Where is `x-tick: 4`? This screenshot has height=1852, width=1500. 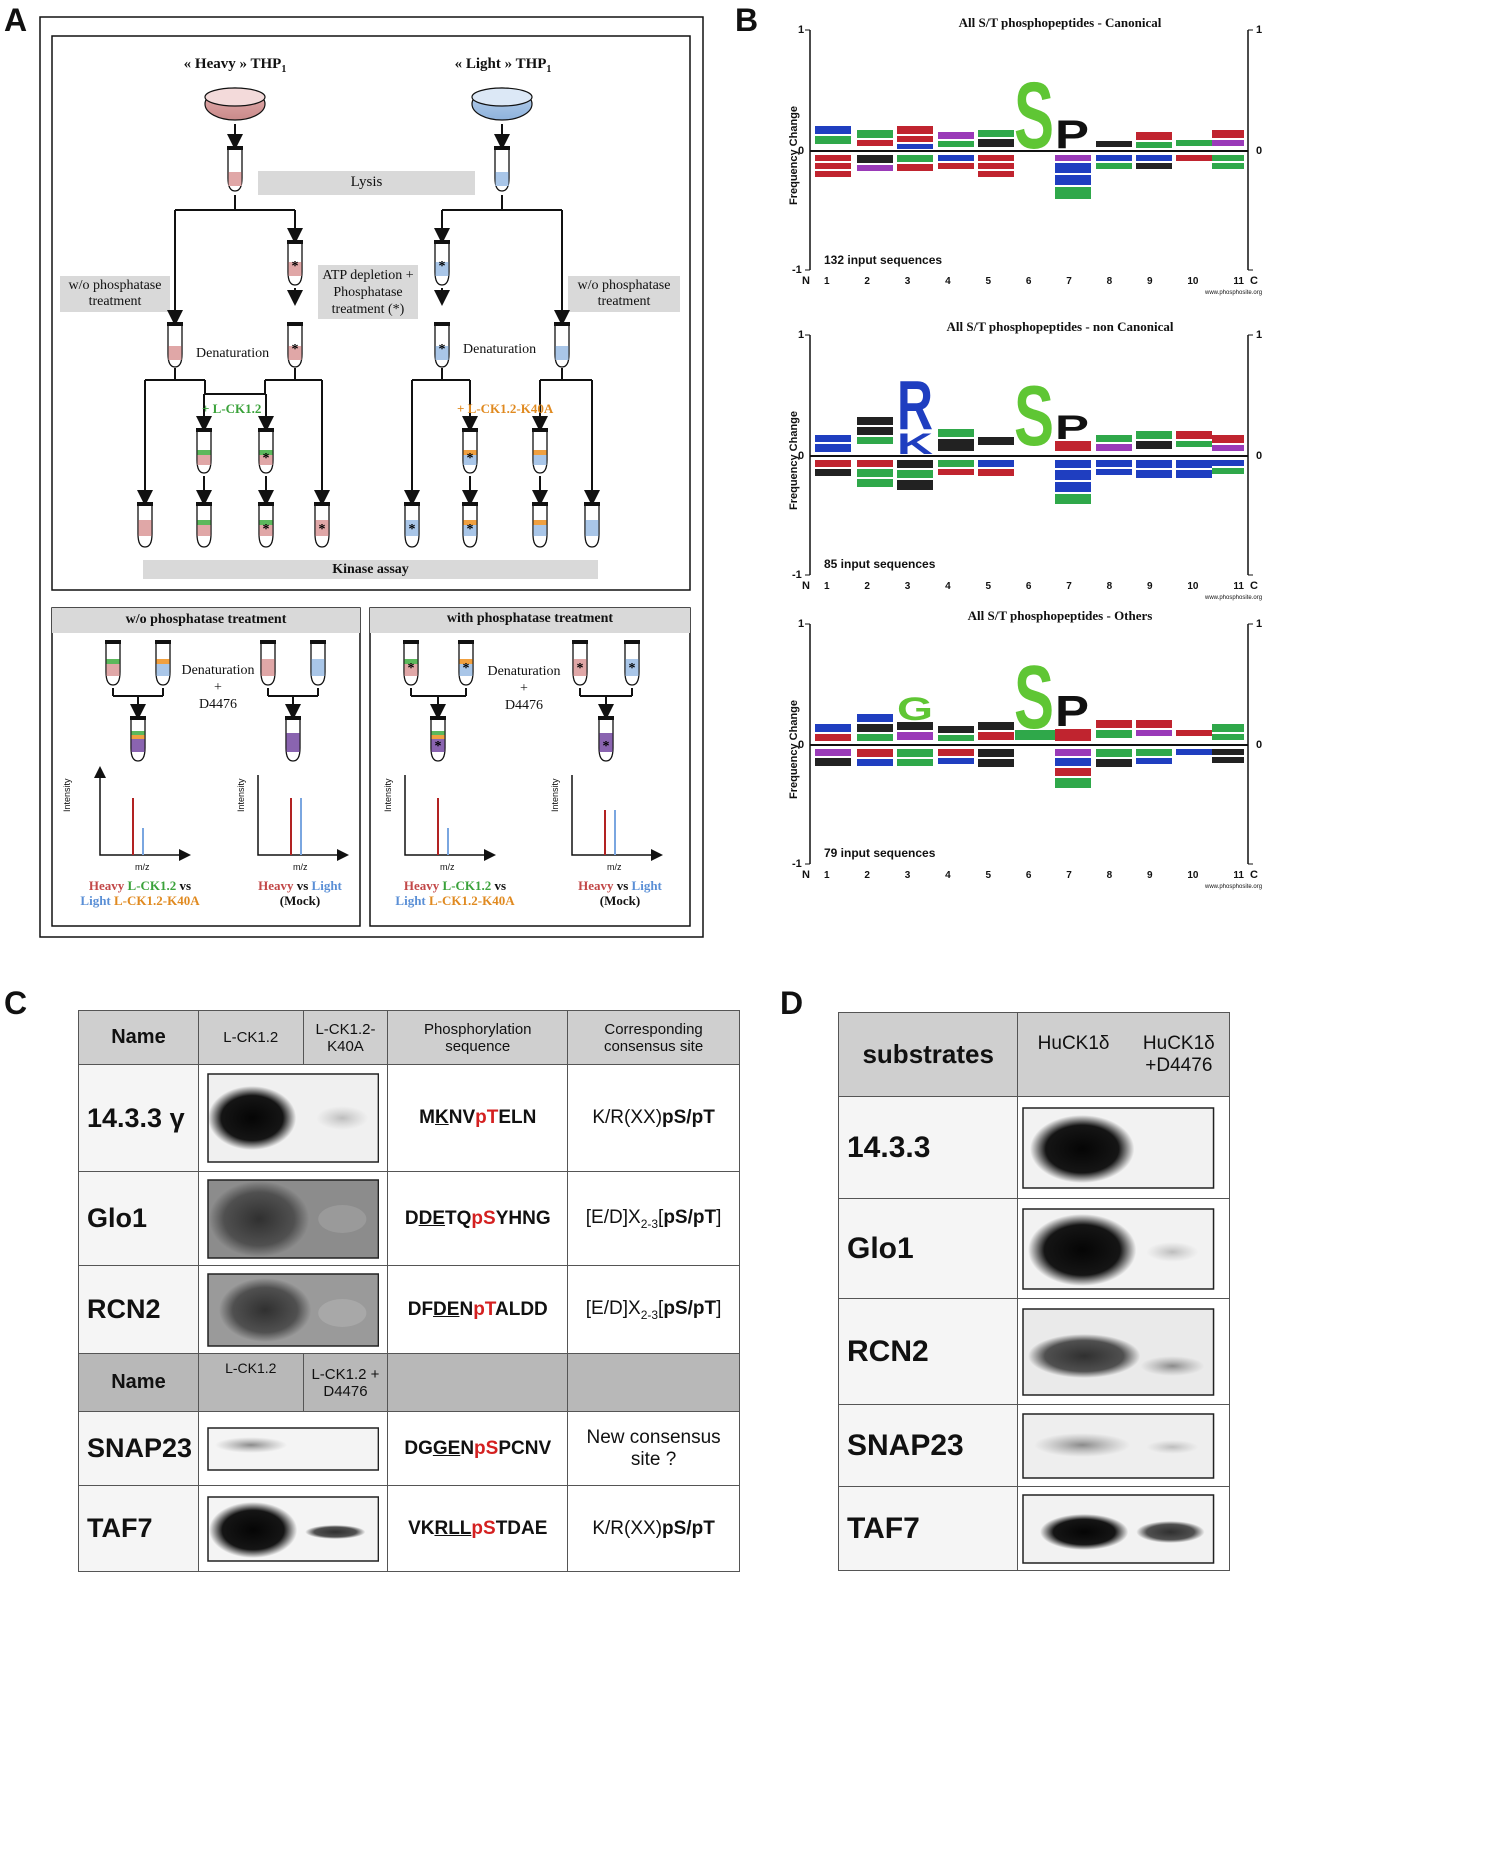
x-tick: 4 is located at coordinates (948, 586).